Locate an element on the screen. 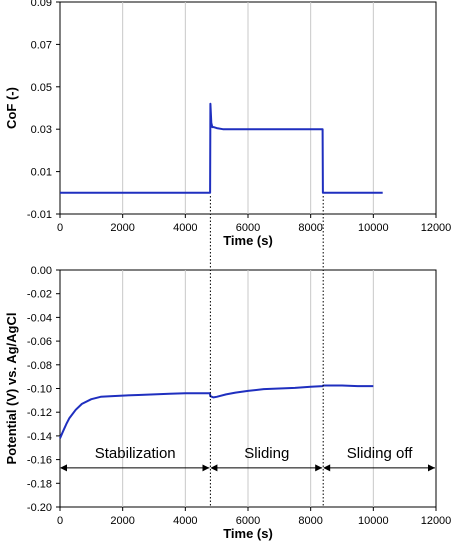 This screenshot has width=474, height=550. y-tick-label: 0.03 is located at coordinates (41, 130).